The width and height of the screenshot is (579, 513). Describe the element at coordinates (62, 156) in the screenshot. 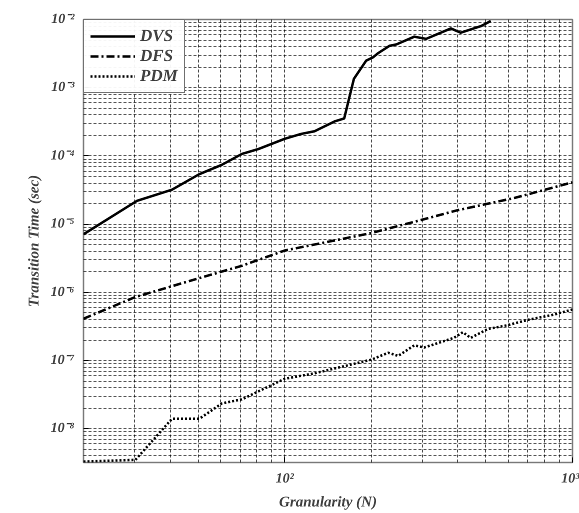

I see `y-tick-label: 10⁻⁴` at that location.